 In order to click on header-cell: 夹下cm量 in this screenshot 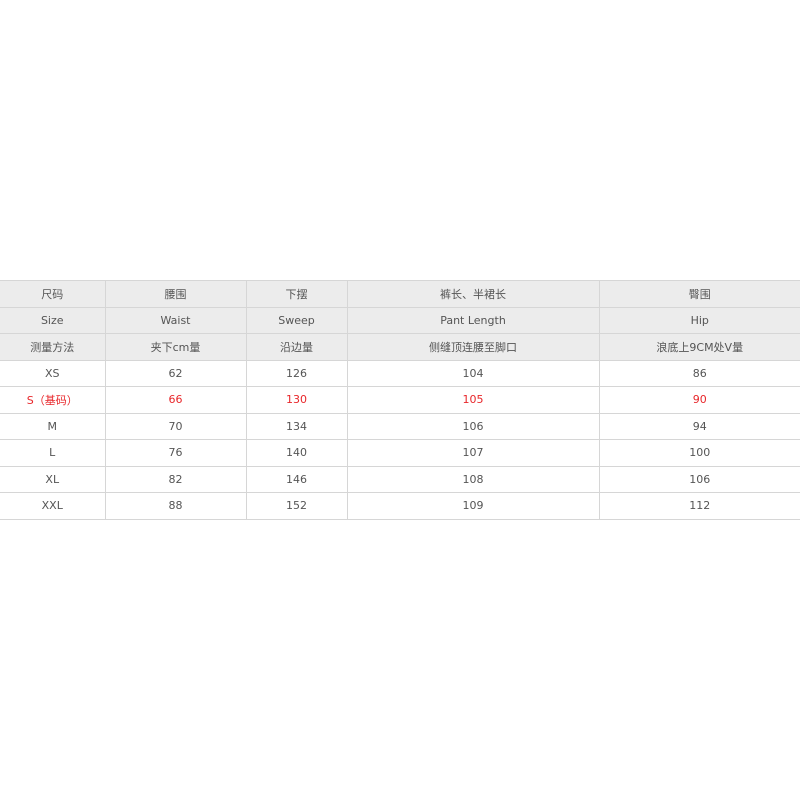, I will do `click(175, 347)`.